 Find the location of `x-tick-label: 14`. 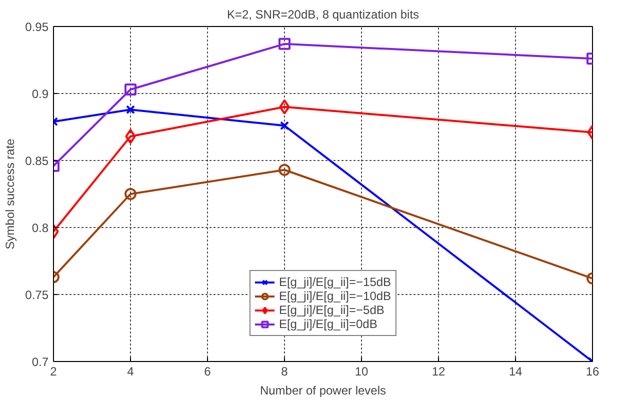

x-tick-label: 14 is located at coordinates (515, 371).